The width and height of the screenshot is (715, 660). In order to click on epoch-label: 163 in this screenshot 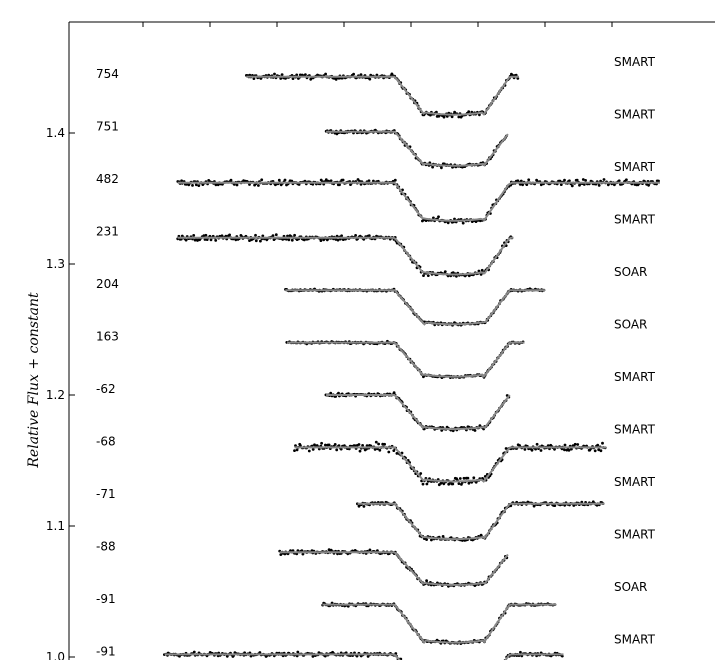, I will do `click(107, 337)`.